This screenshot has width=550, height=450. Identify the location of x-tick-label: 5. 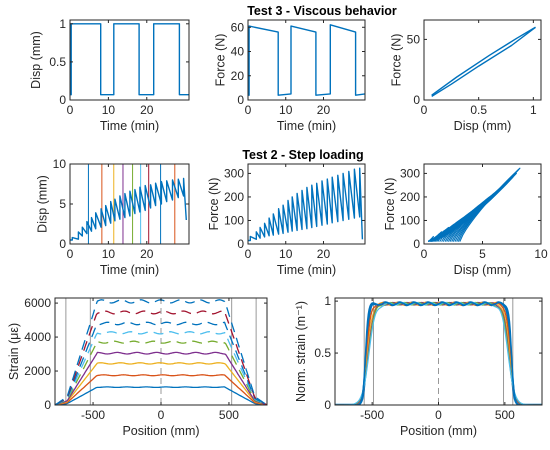
(482, 254).